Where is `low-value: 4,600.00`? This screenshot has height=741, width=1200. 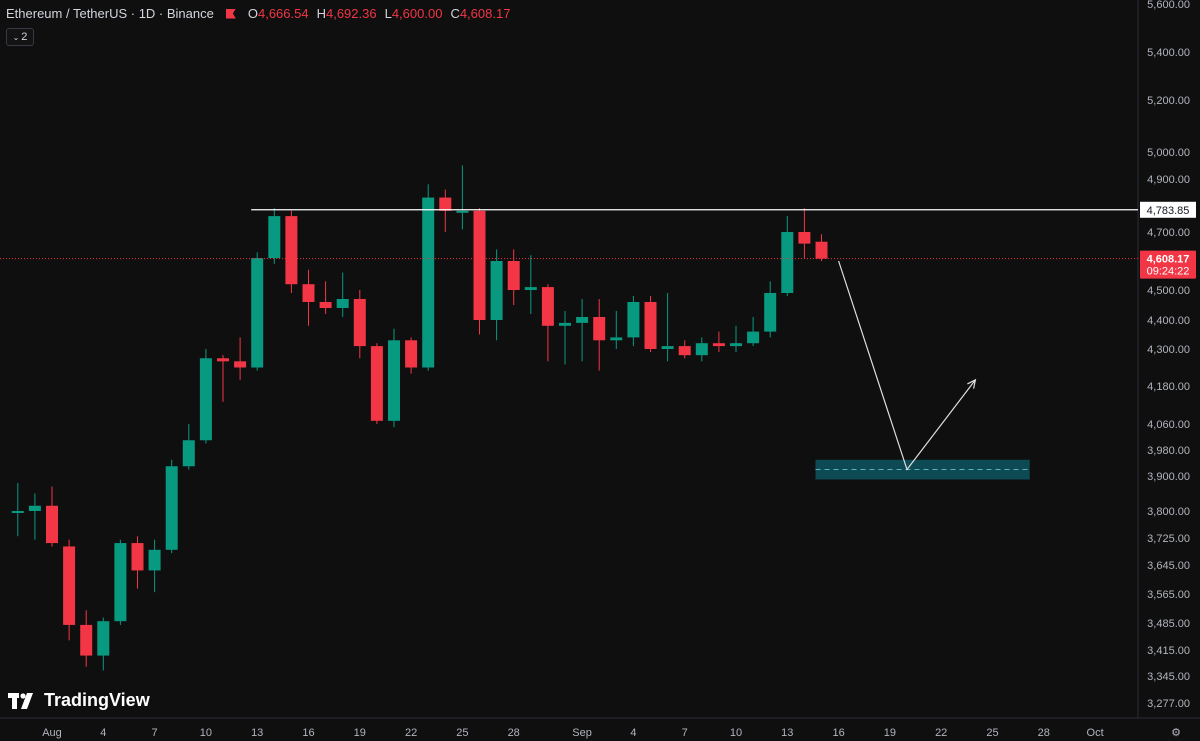 low-value: 4,600.00 is located at coordinates (417, 13).